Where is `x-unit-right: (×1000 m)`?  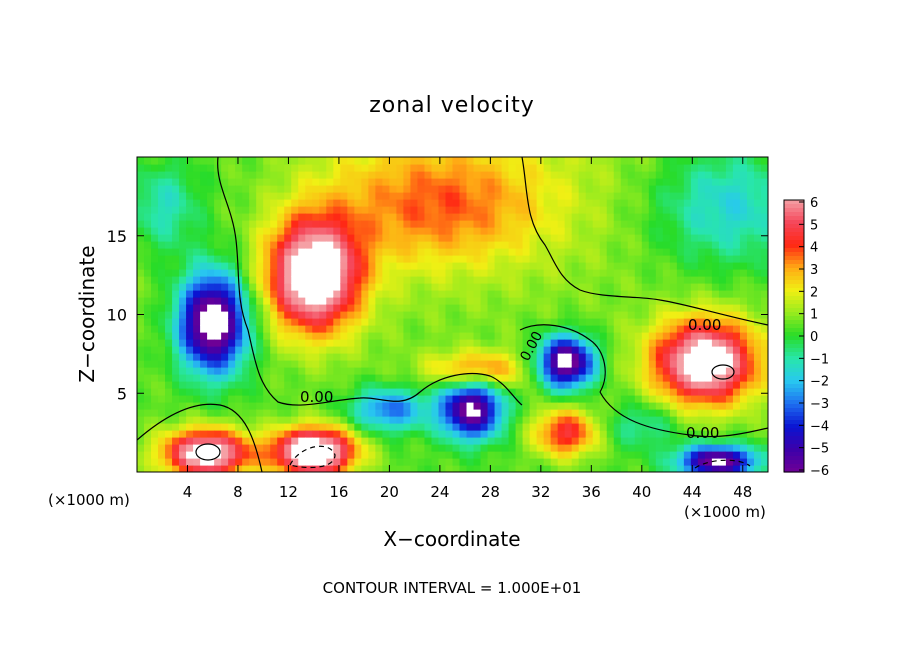 x-unit-right: (×1000 m) is located at coordinates (725, 512).